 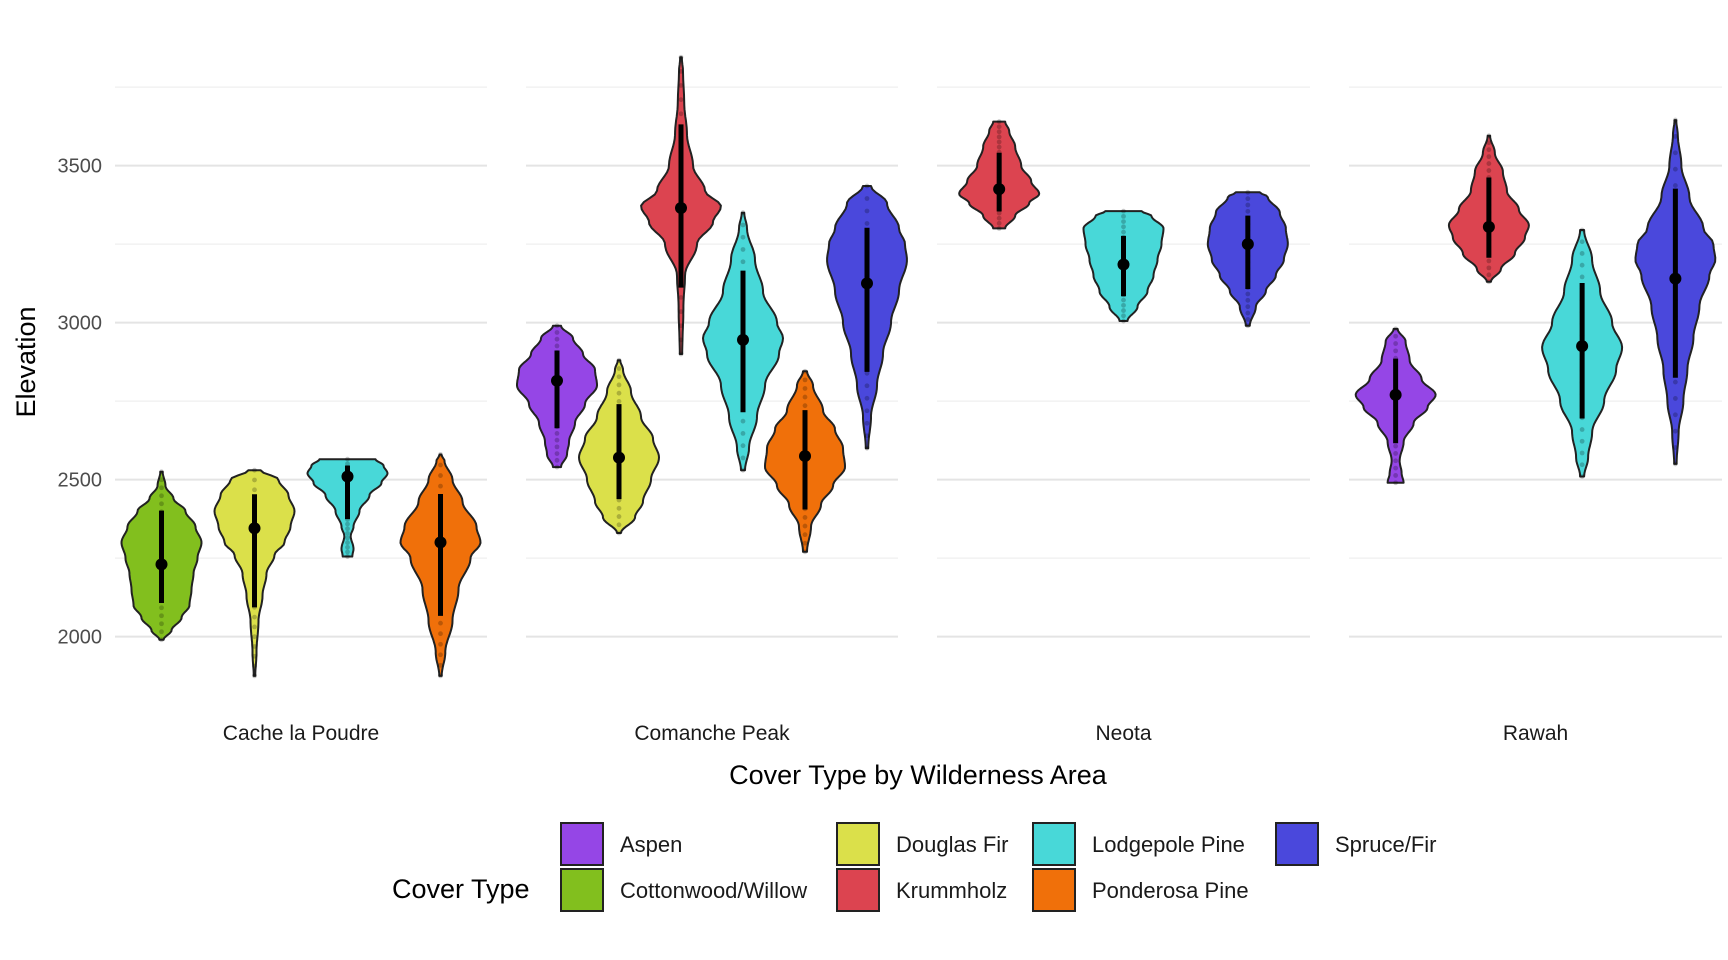 What do you see at coordinates (461, 889) in the screenshot?
I see `legend-title: Cover Type` at bounding box center [461, 889].